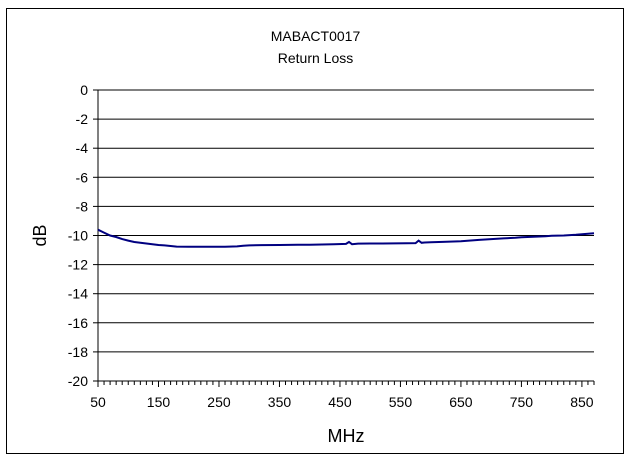 The width and height of the screenshot is (631, 460). What do you see at coordinates (98, 402) in the screenshot?
I see `x-tick-label: 50` at bounding box center [98, 402].